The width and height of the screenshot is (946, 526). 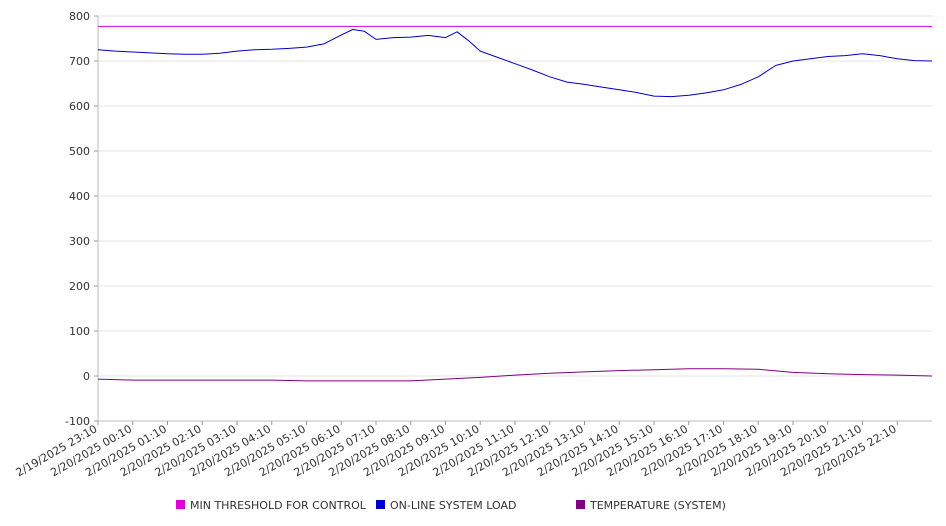 I want to click on y-tick-labels: 800 700 600 500 400 300 200 100 0 -100, so click(x=77, y=219).